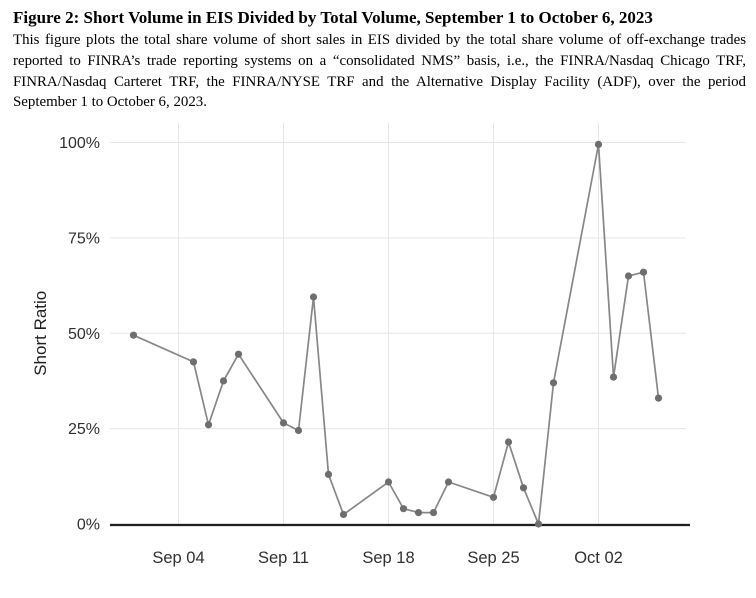 This screenshot has width=756, height=598. What do you see at coordinates (493, 558) in the screenshot?
I see `x-tick-label: Sep 25` at bounding box center [493, 558].